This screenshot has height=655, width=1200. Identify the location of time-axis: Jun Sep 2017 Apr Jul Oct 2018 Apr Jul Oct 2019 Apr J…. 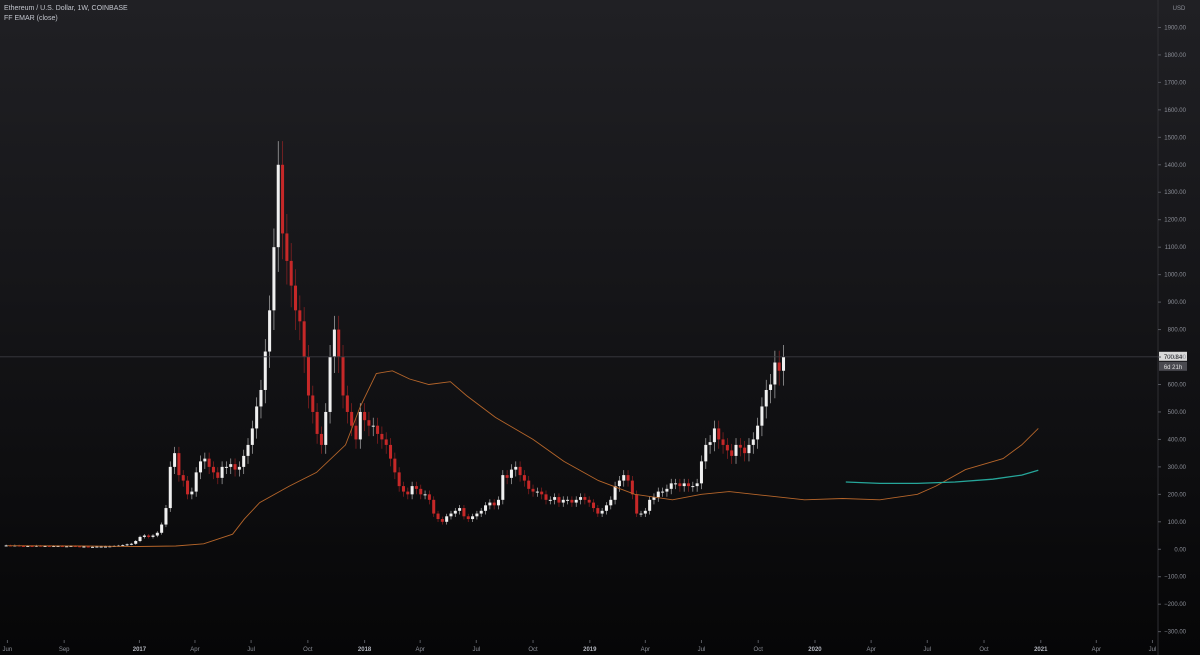
(580, 646).